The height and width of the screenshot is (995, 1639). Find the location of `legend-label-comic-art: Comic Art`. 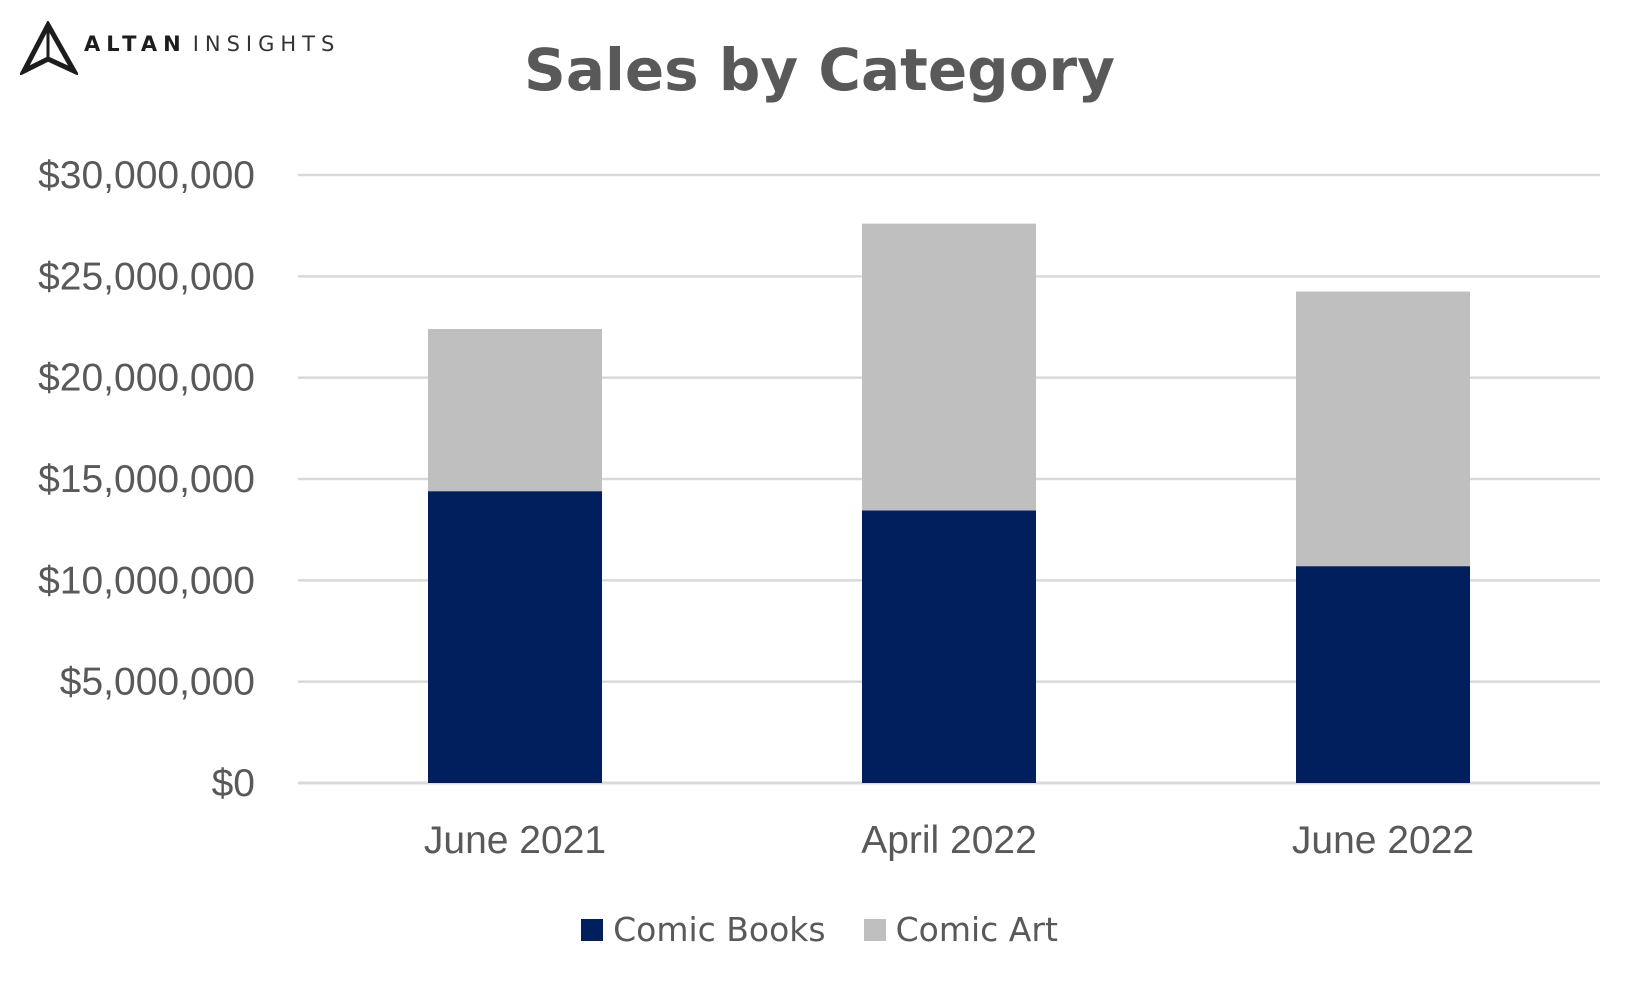

legend-label-comic-art: Comic Art is located at coordinates (976, 929).